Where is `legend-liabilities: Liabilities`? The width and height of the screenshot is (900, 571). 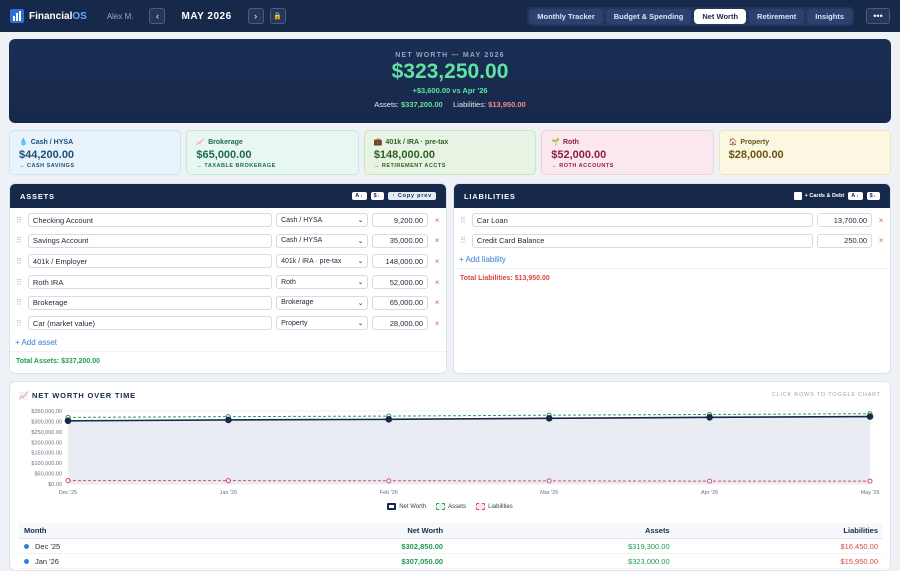 legend-liabilities: Liabilities is located at coordinates (494, 506).